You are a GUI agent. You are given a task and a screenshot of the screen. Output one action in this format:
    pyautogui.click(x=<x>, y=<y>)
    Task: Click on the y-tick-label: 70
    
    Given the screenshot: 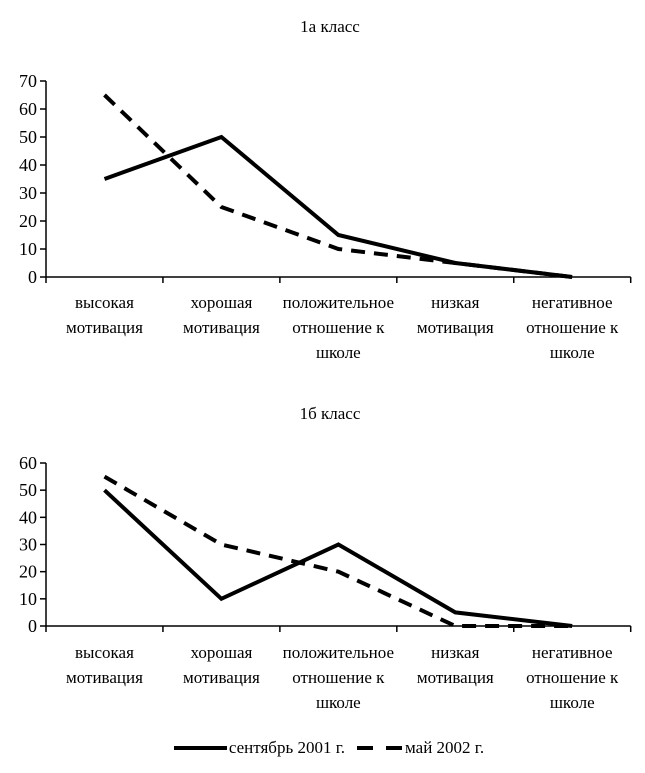 What is the action you would take?
    pyautogui.click(x=28, y=81)
    